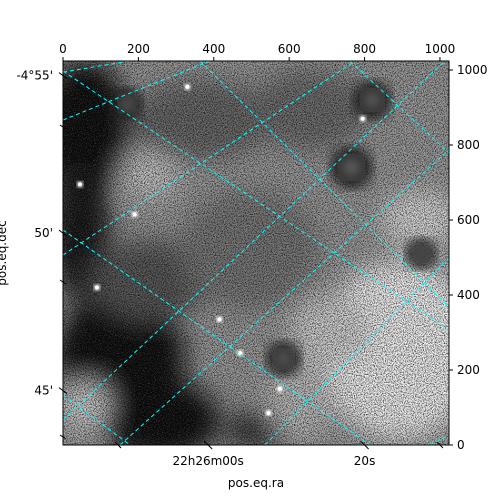 The image size is (500, 500). Describe the element at coordinates (256, 483) in the screenshot. I see `x-axis-label: pos.eq.ra` at that location.